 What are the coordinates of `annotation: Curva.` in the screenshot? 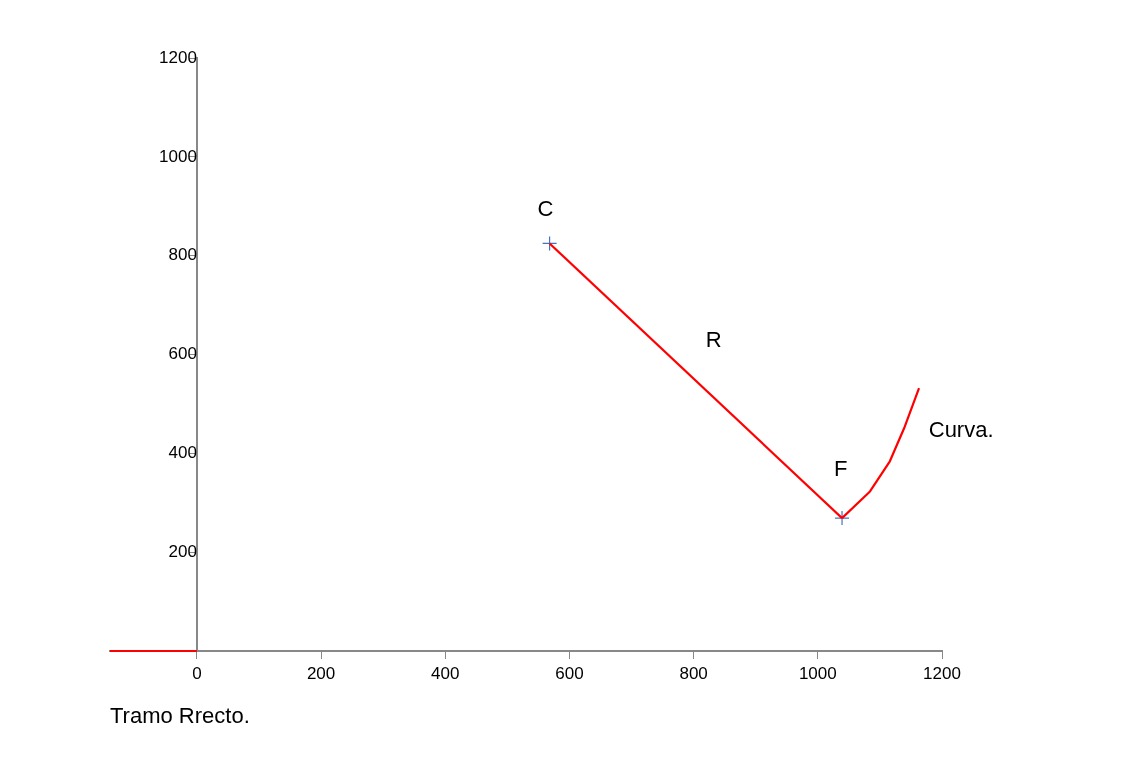 It's located at (961, 429).